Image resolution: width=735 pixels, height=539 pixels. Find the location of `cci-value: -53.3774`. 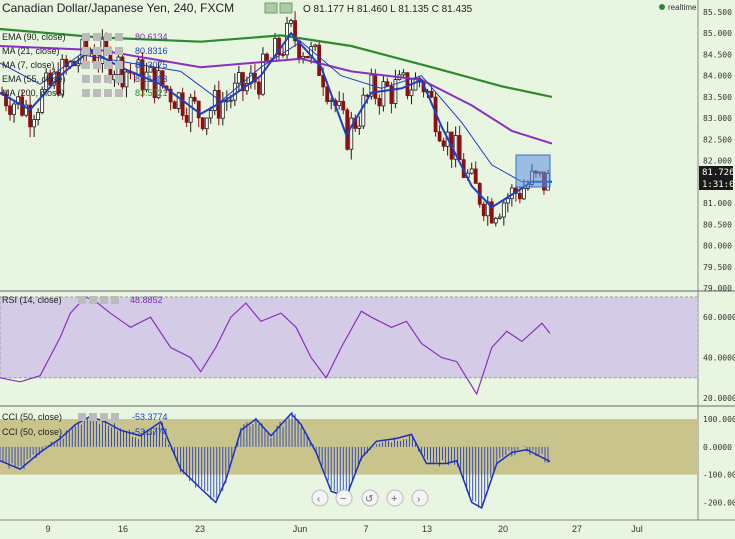

cci-value: -53.3774 is located at coordinates (150, 417).